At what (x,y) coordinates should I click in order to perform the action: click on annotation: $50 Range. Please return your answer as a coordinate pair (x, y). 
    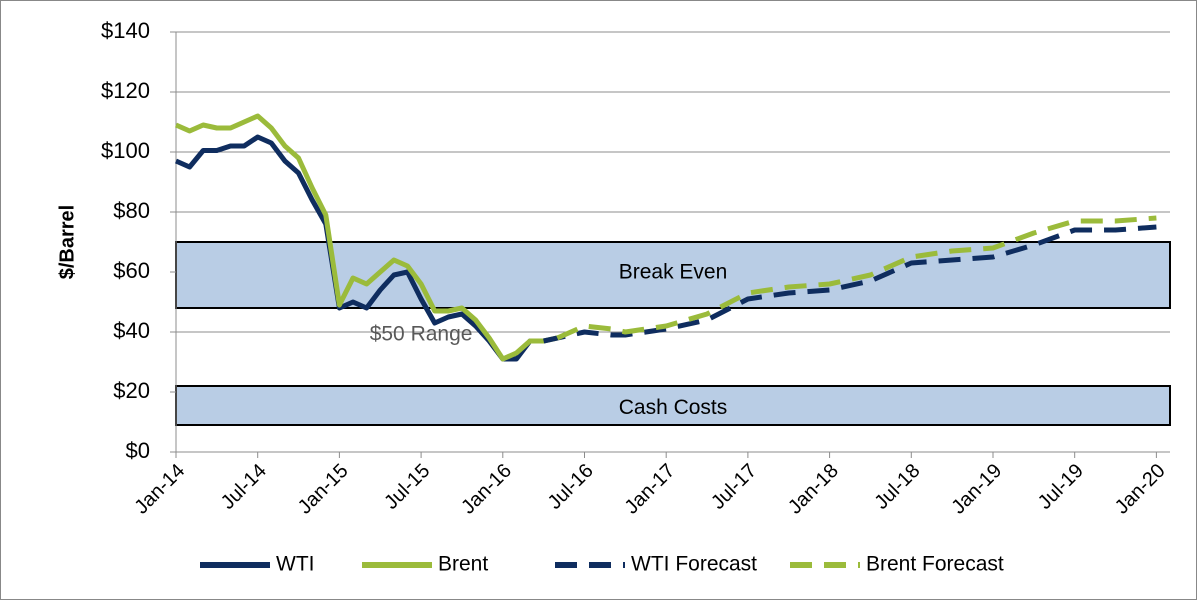
    Looking at the image, I should click on (421, 334).